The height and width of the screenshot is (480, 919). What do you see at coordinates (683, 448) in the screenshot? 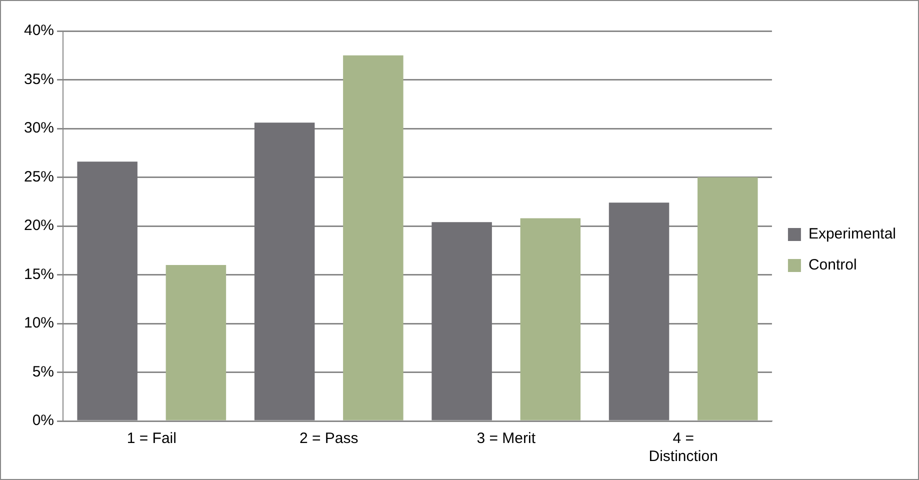
I see `x-tick-label: 4 = Distinction` at bounding box center [683, 448].